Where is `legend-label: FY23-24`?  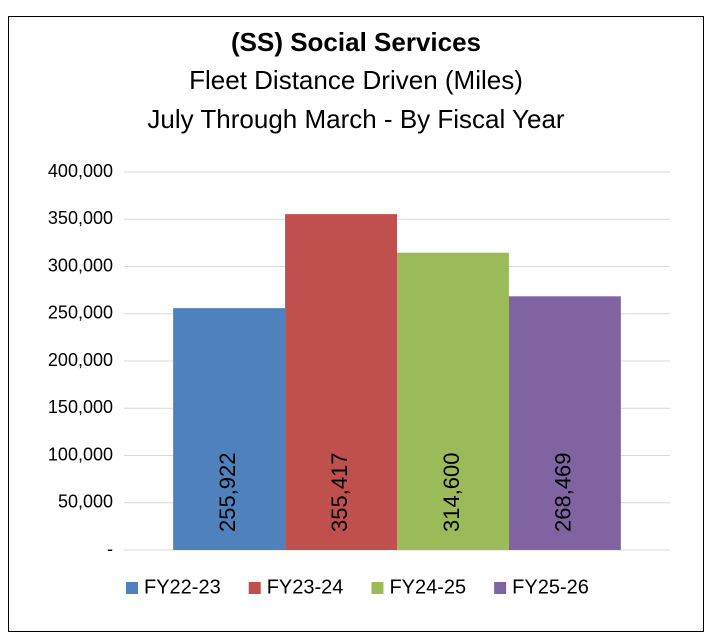 legend-label: FY23-24 is located at coordinates (305, 587).